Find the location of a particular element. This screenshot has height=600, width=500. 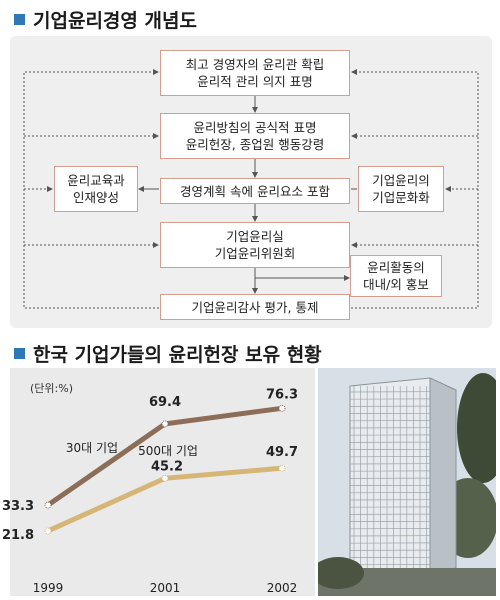

box-line: 최고 경영자의 윤리관 확립 is located at coordinates (255, 64).